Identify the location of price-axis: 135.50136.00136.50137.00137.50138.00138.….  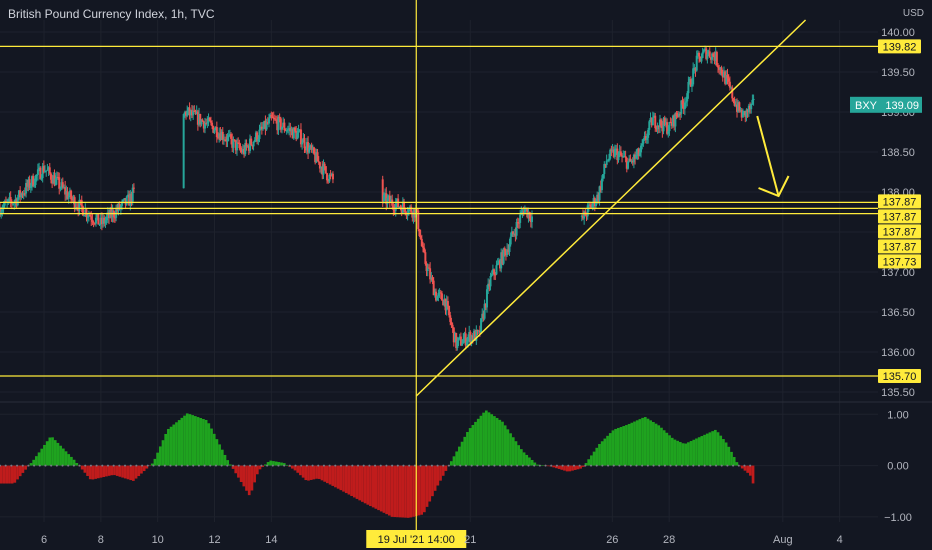
(886, 275).